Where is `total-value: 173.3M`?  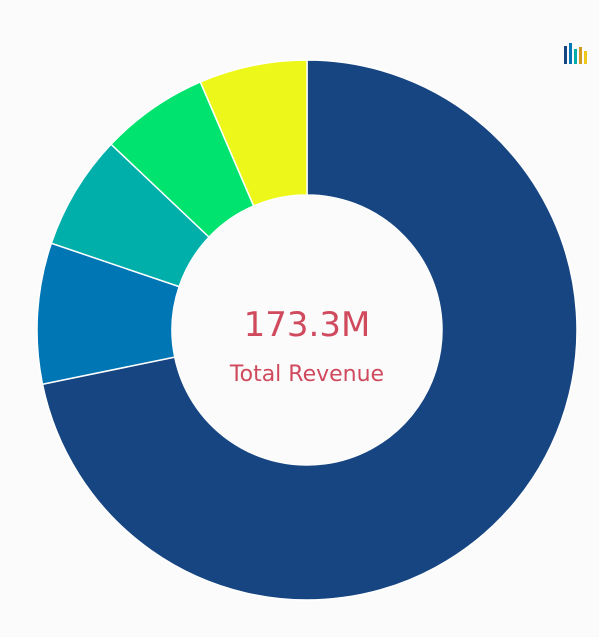
total-value: 173.3M is located at coordinates (307, 325).